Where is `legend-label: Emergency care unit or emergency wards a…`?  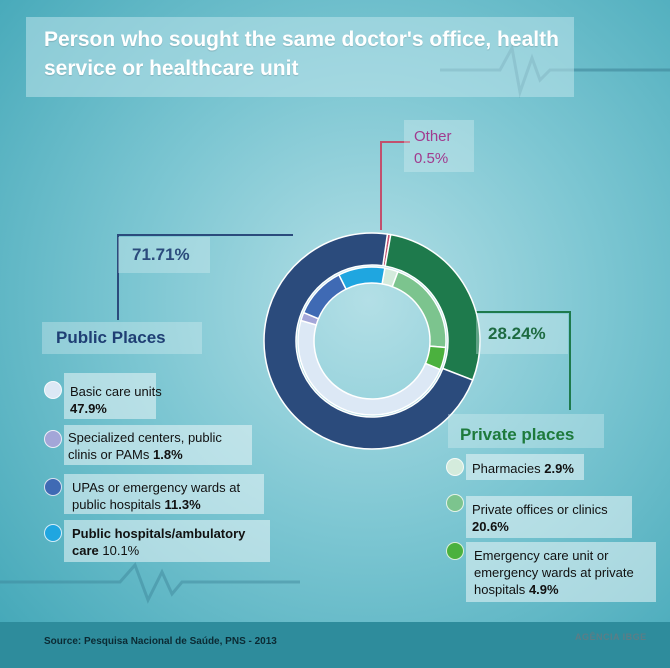
legend-label: Emergency care unit or emergency wards a… is located at coordinates (554, 572).